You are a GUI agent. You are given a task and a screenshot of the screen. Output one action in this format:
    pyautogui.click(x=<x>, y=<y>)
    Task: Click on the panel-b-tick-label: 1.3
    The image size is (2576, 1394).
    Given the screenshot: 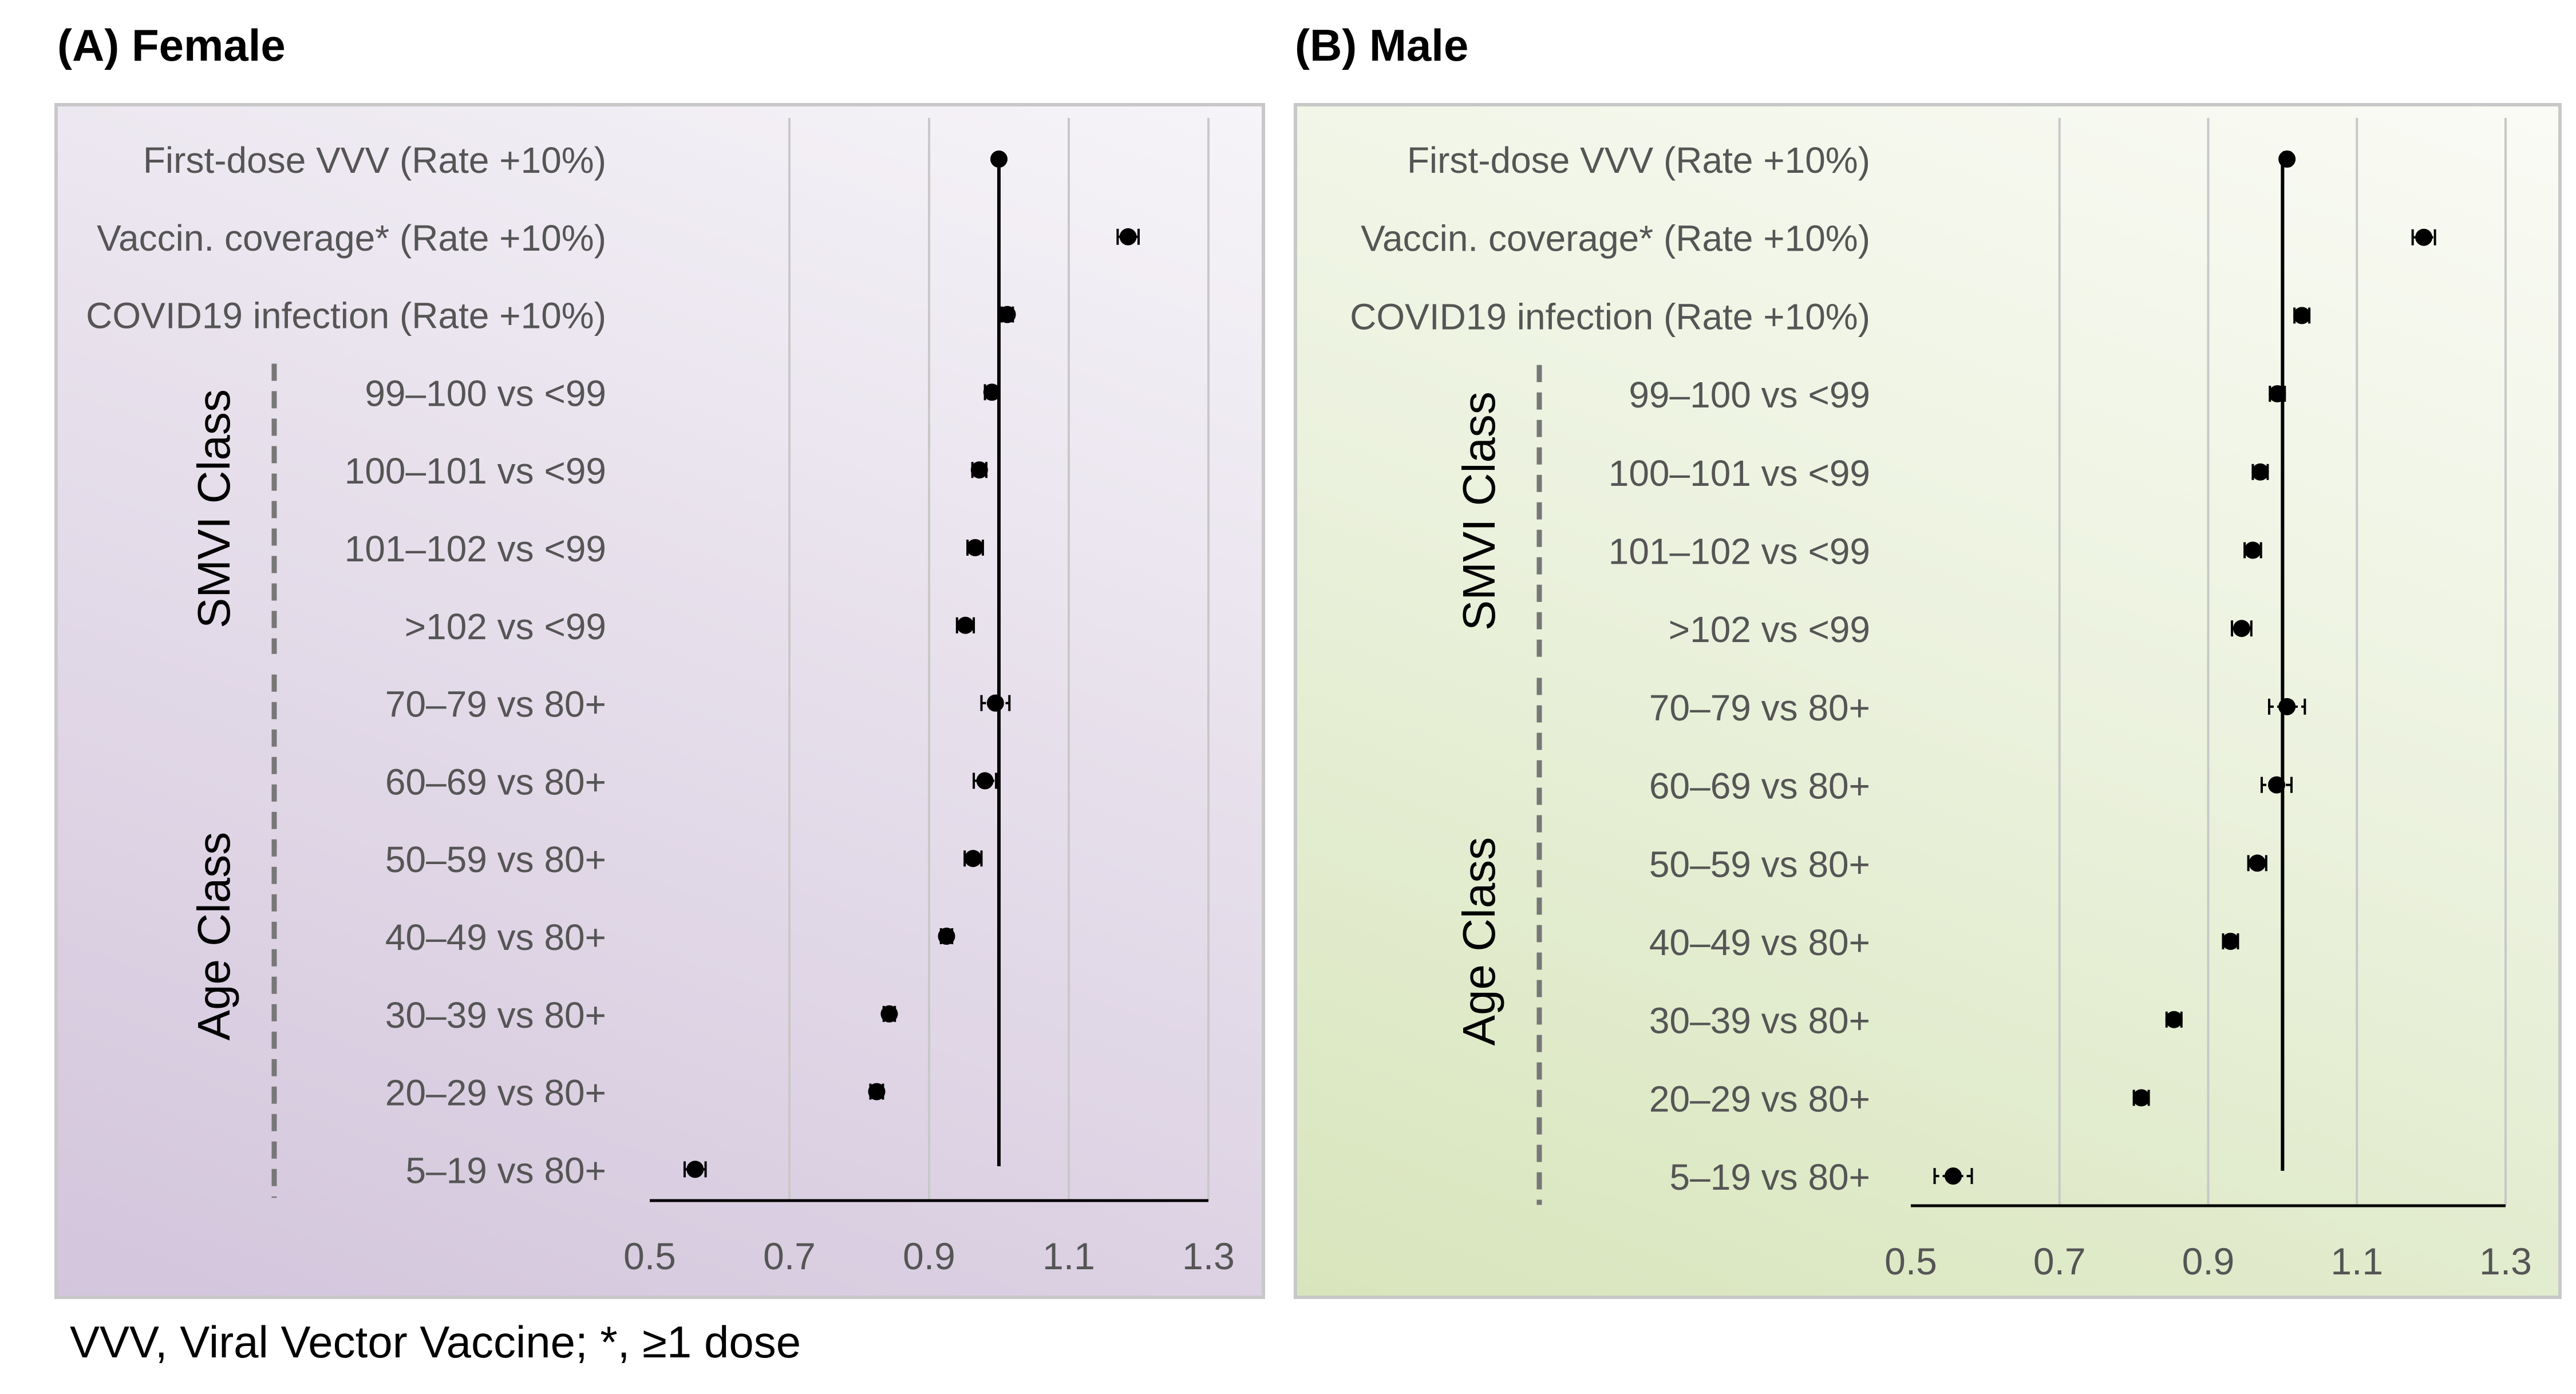 What is the action you would take?
    pyautogui.click(x=2505, y=1261)
    